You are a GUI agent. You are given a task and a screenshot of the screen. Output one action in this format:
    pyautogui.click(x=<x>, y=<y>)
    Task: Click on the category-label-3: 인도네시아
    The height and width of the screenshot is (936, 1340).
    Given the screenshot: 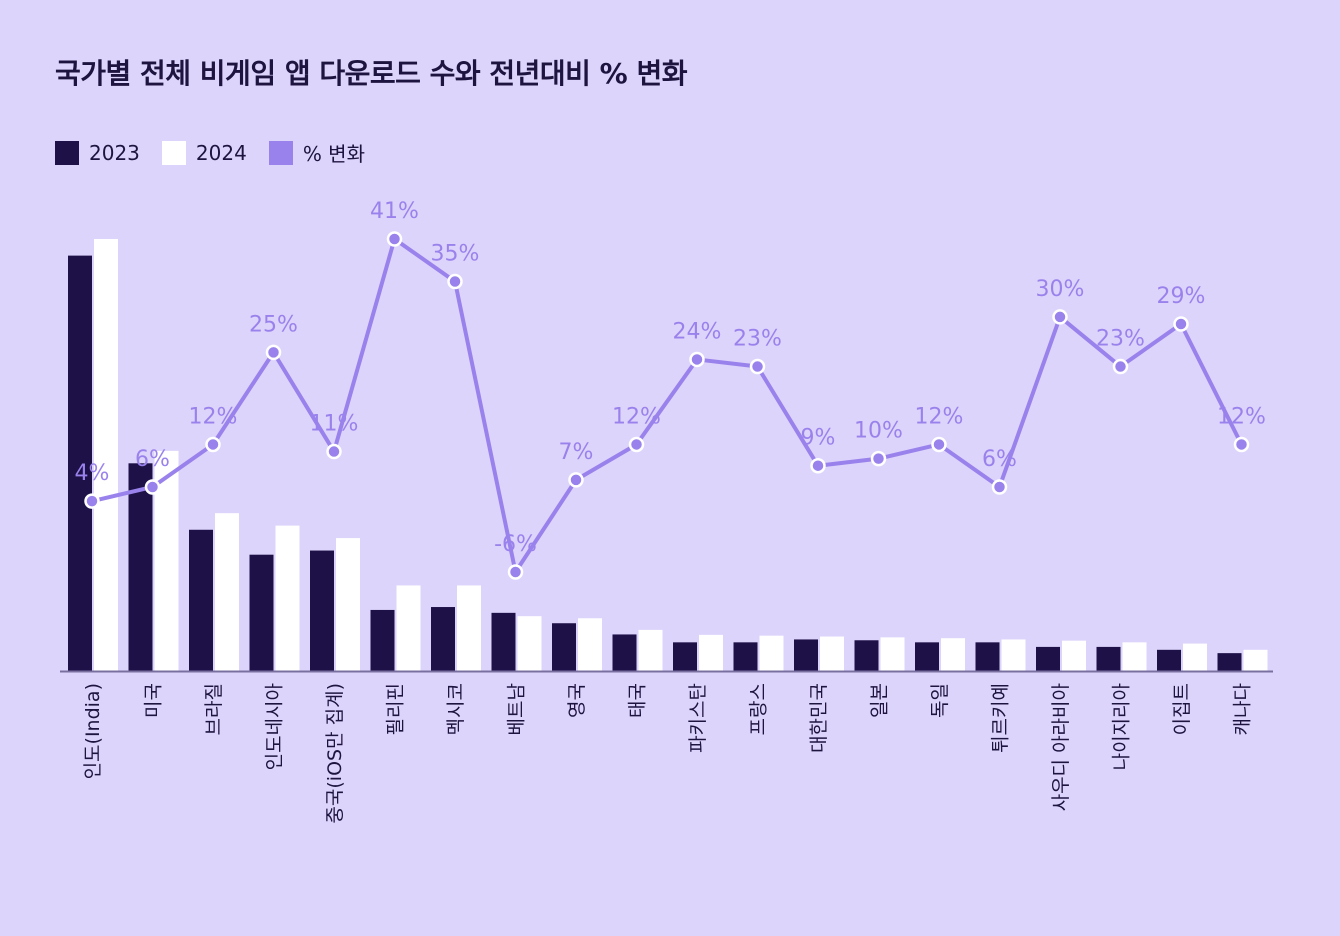 What is the action you would take?
    pyautogui.click(x=275, y=726)
    